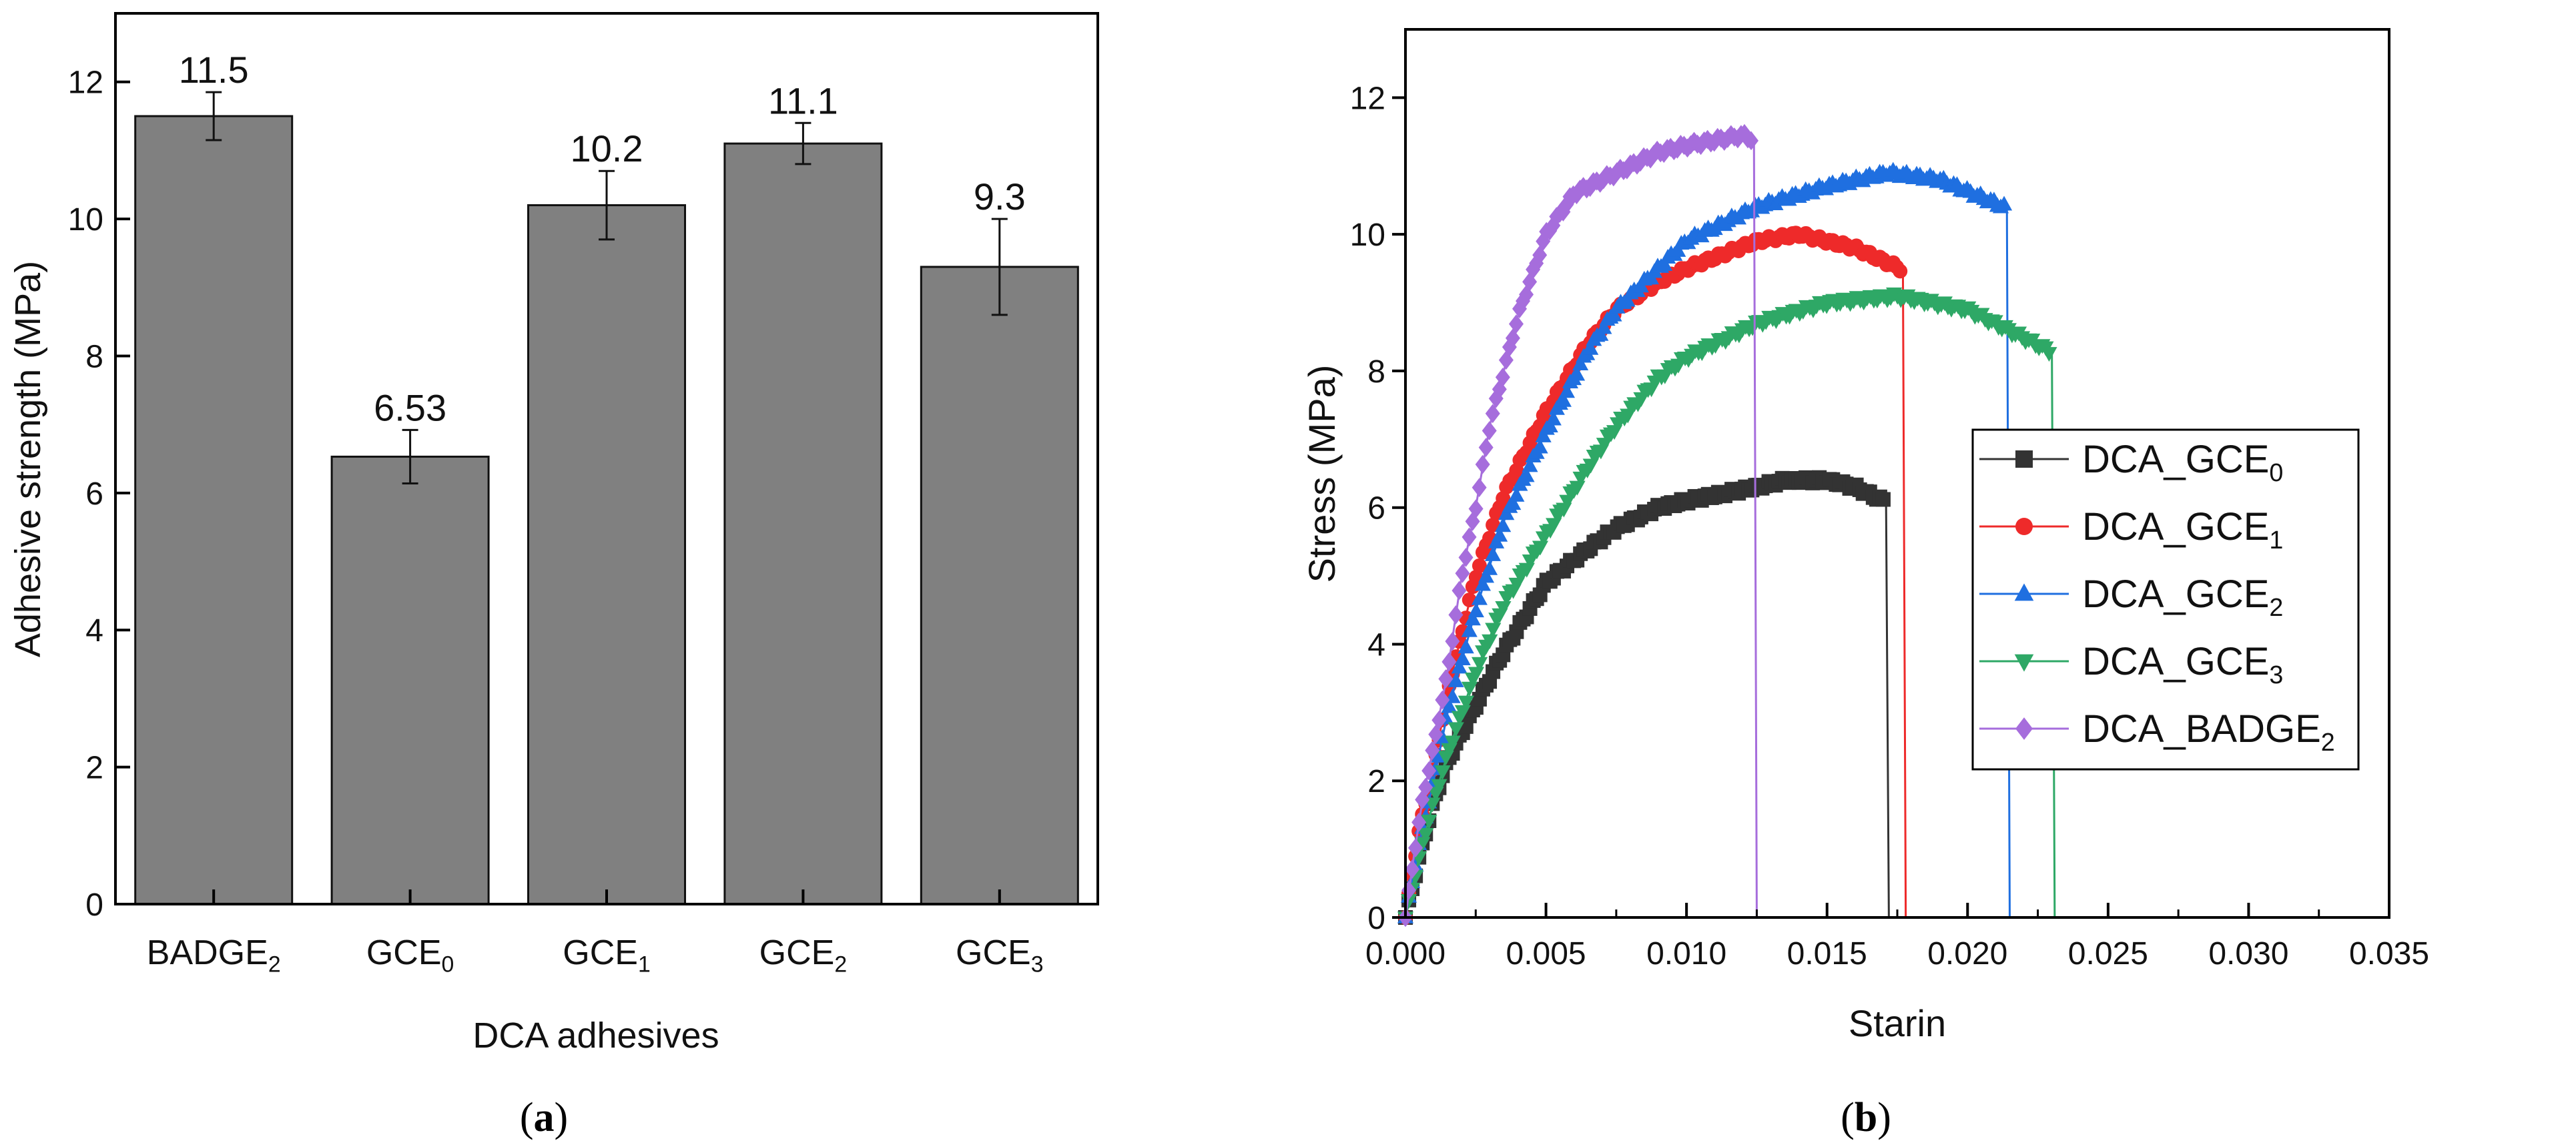 This screenshot has height=1145, width=2576. Describe the element at coordinates (1322, 474) in the screenshot. I see `y-axis-label: Stress (MPa)` at that location.